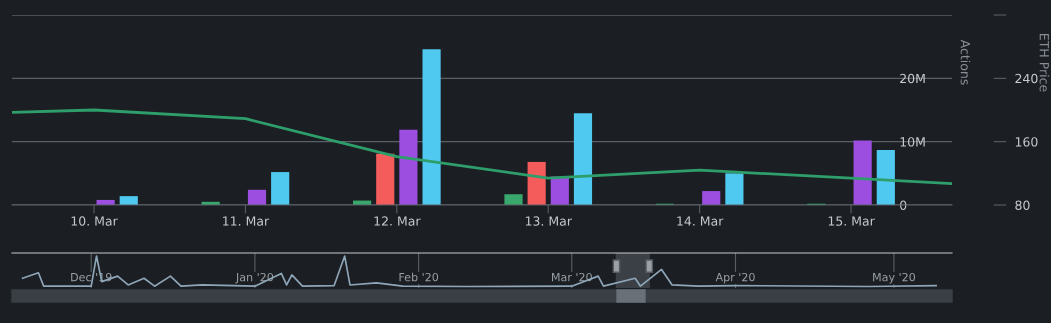  What do you see at coordinates (903, 205) in the screenshot?
I see `y-tick-label: 0` at bounding box center [903, 205].